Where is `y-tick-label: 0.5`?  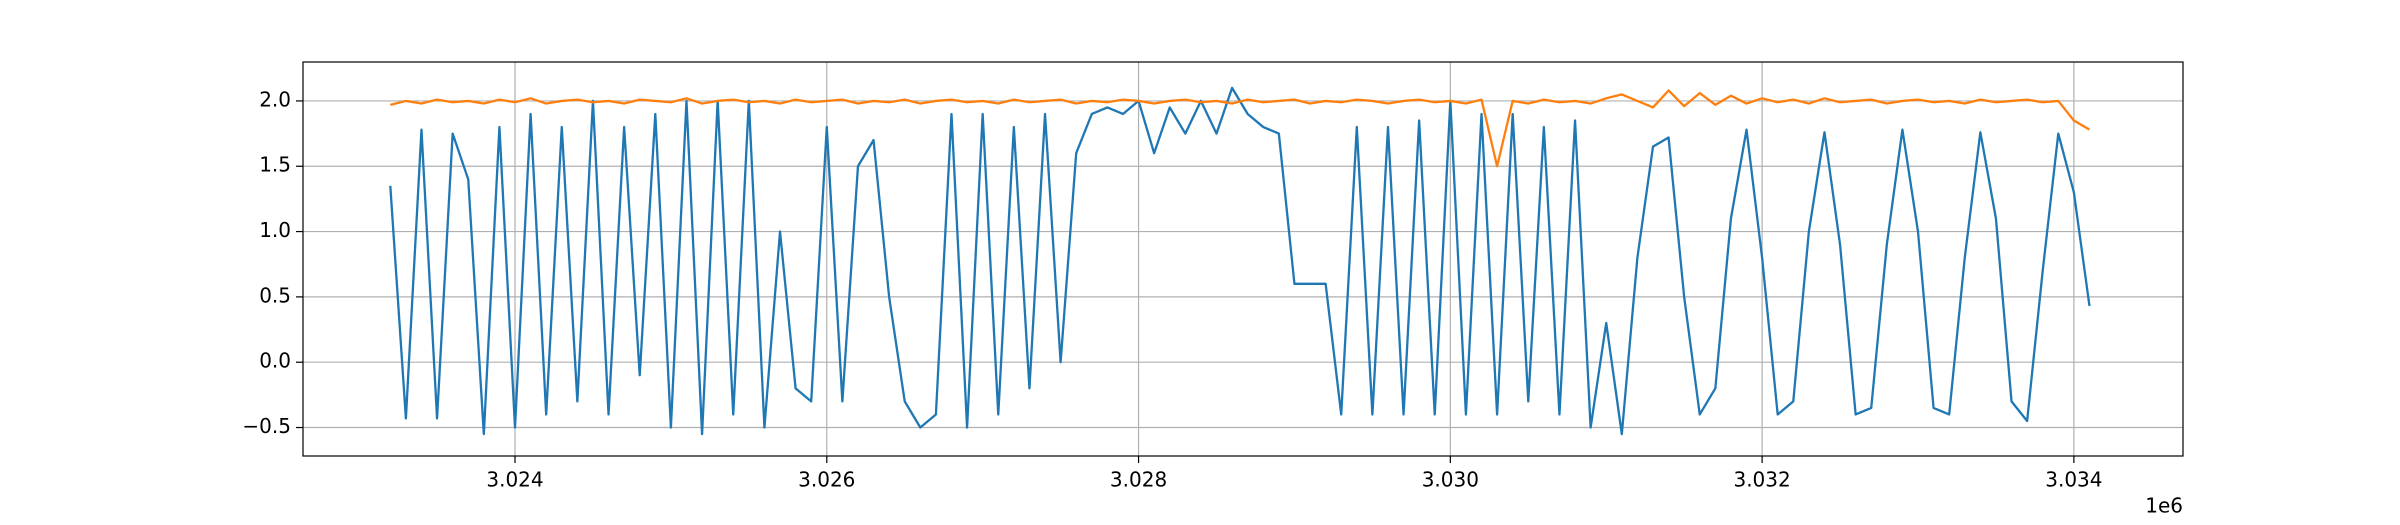
y-tick-label: 0.5 is located at coordinates (275, 295).